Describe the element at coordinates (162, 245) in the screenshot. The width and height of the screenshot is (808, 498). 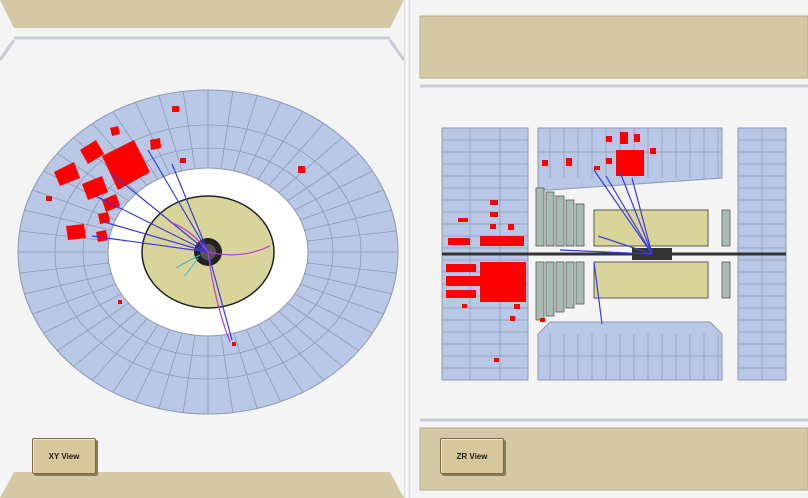
I see `xy-tracks` at that location.